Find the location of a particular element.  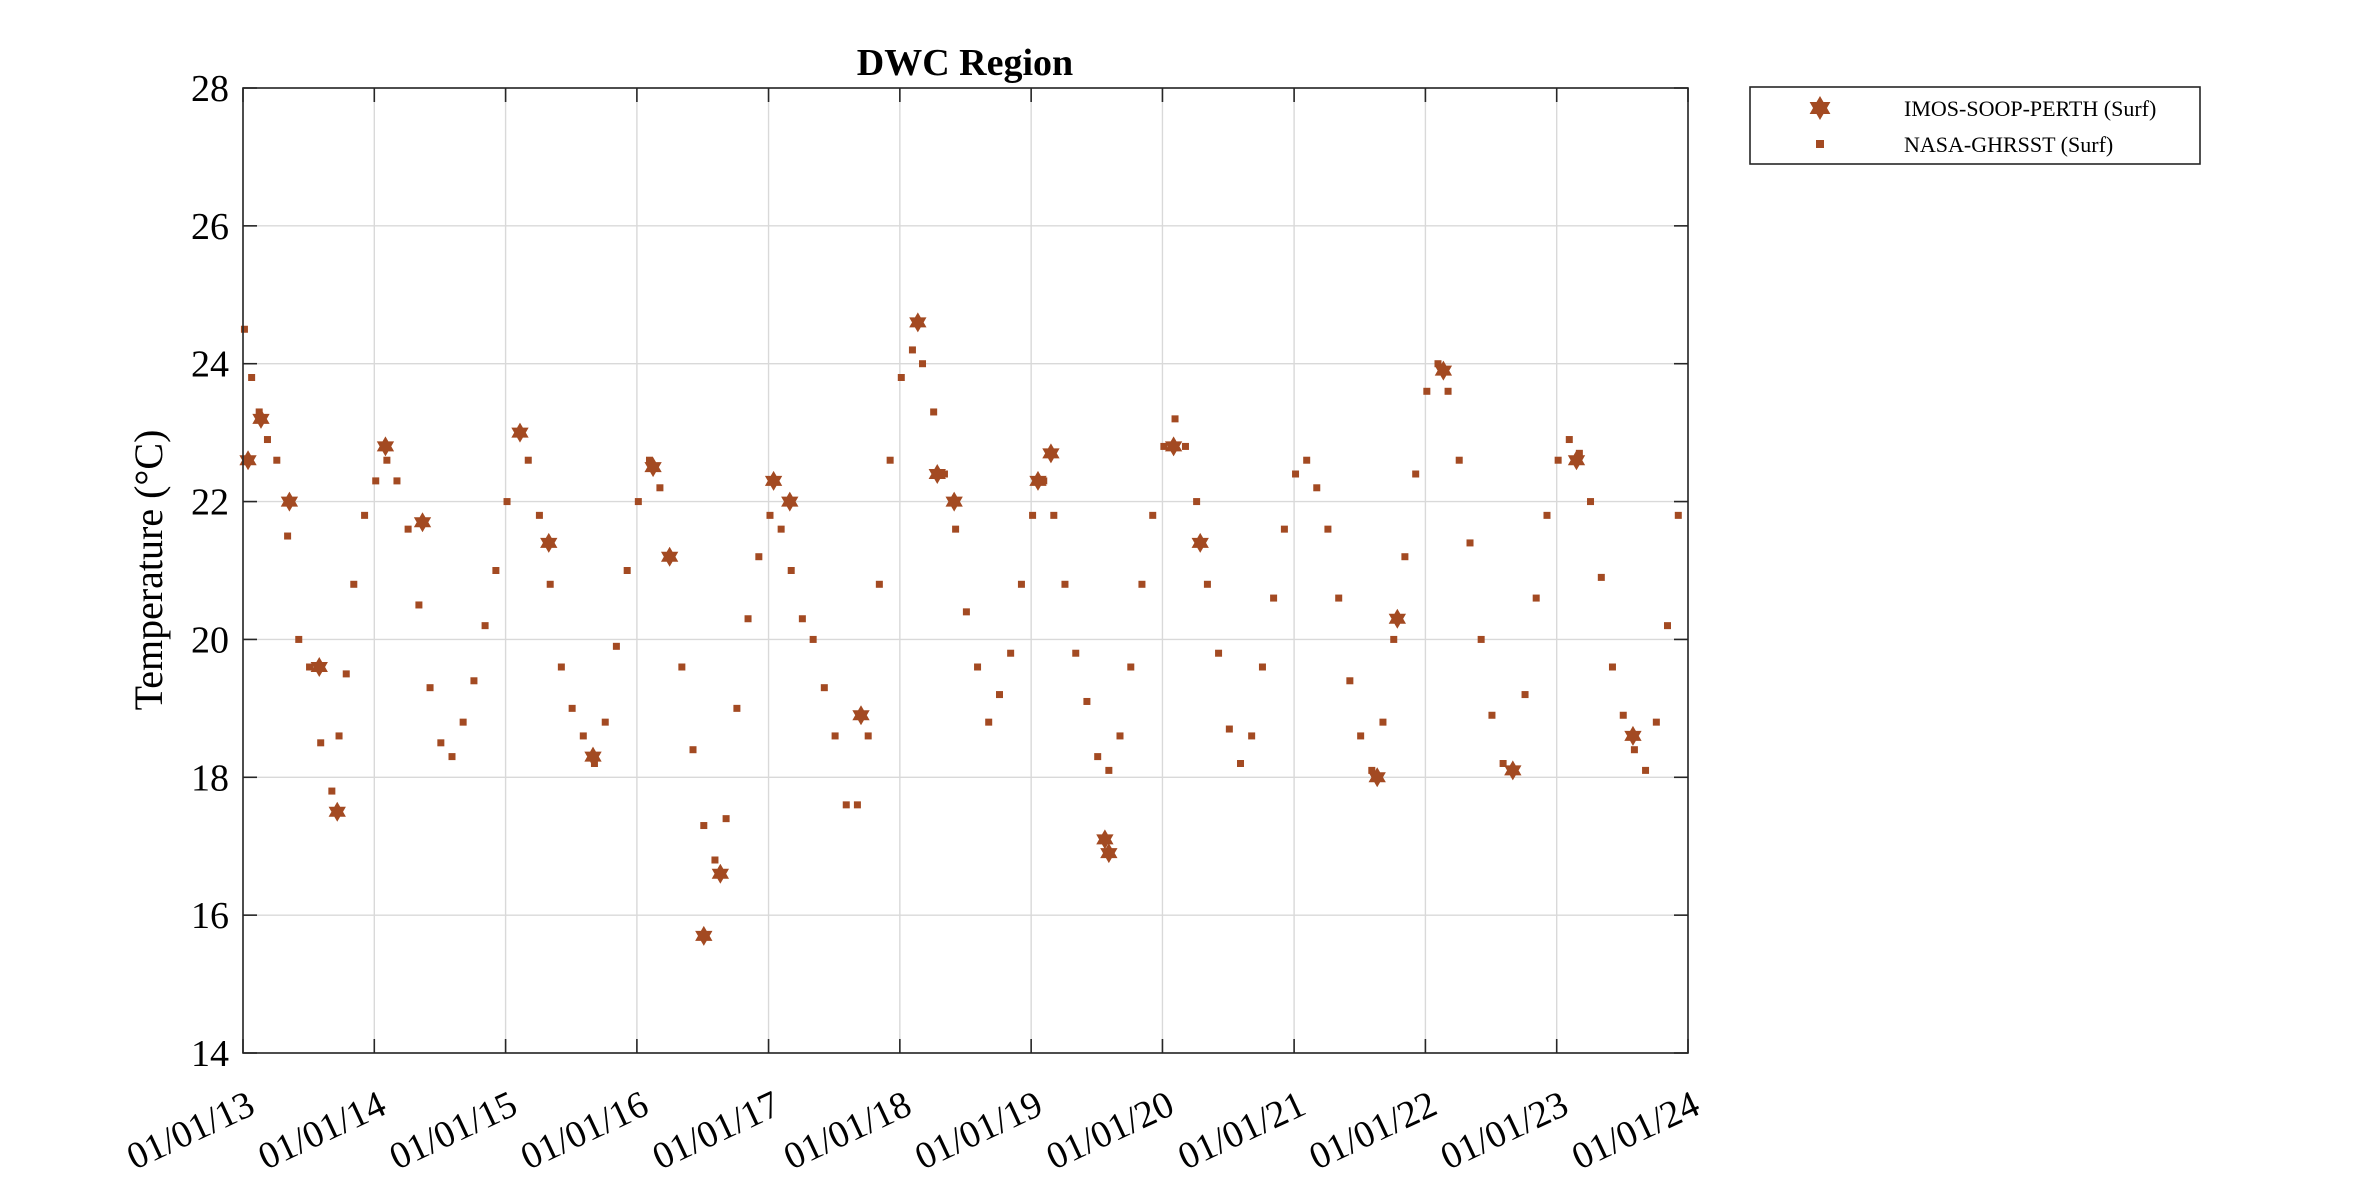

y-tick-label: 18 is located at coordinates (210, 778).